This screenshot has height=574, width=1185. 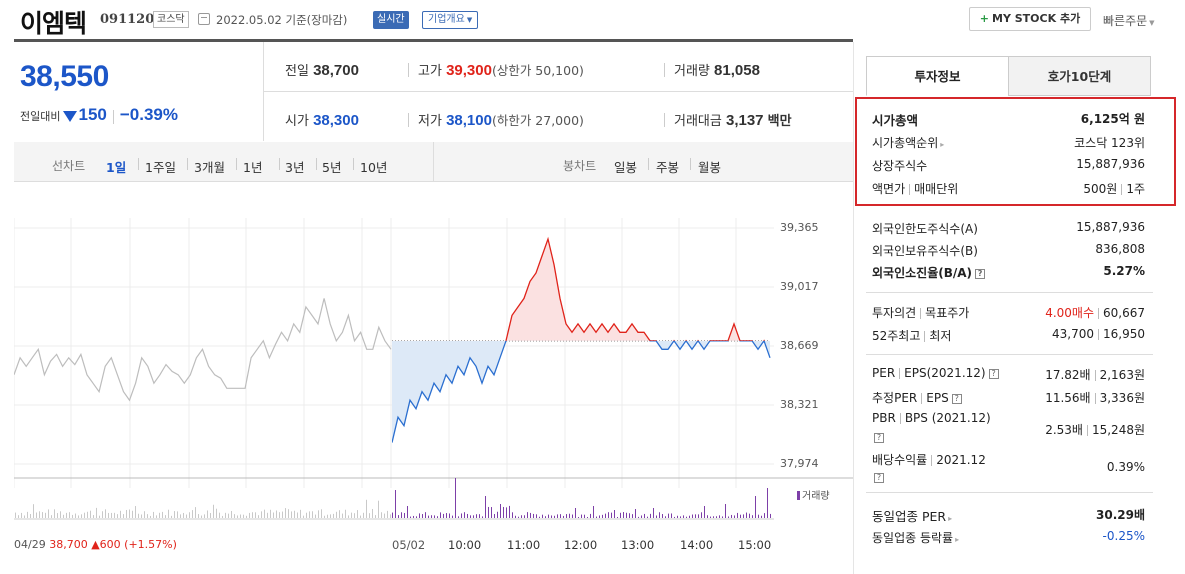 What do you see at coordinates (799, 227) in the screenshot?
I see `y-tick-label: 39,365` at bounding box center [799, 227].